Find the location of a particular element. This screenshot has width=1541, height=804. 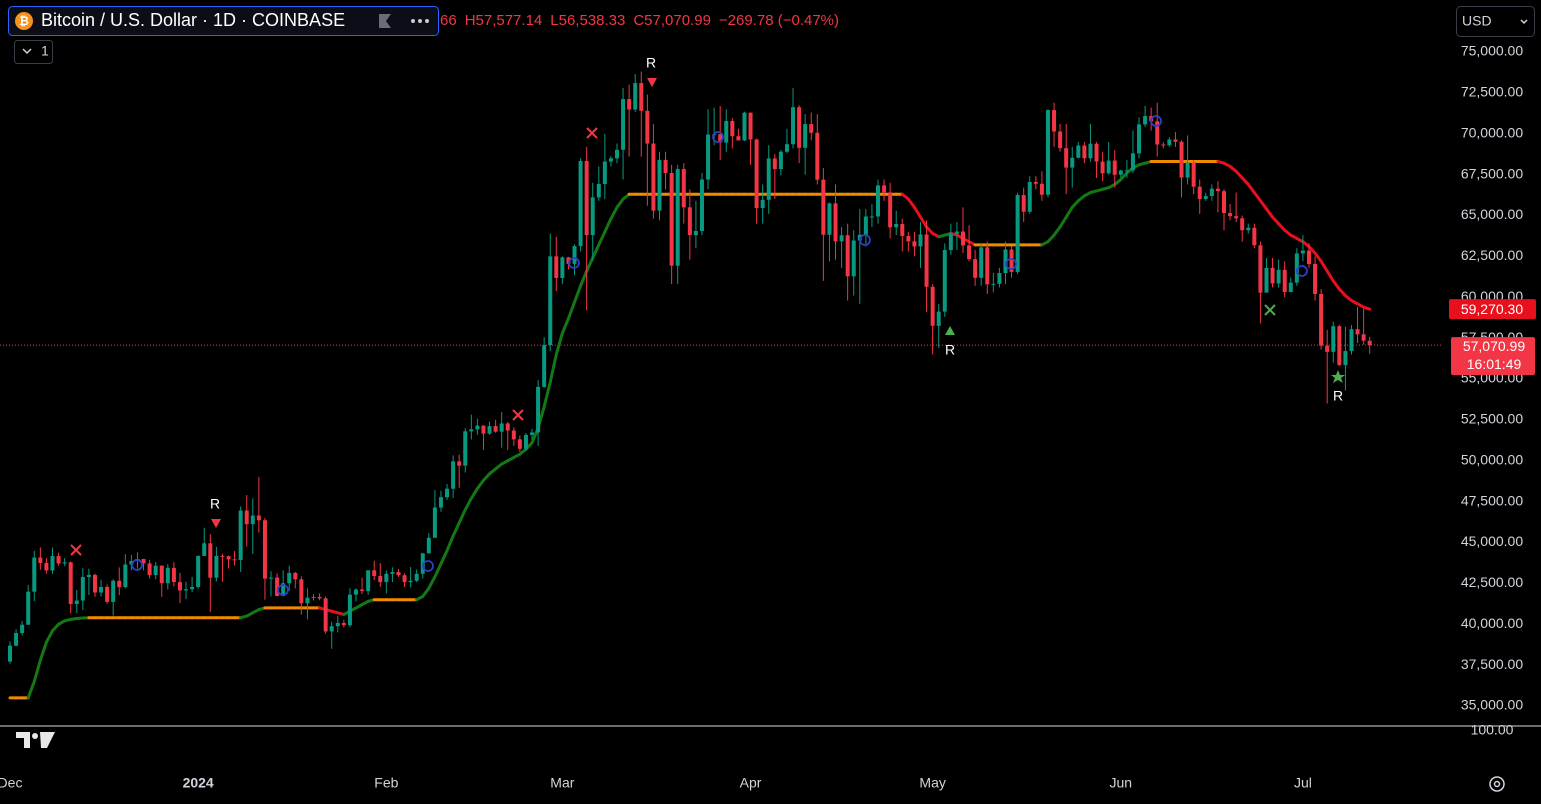

y-tick-label: 62,500.00 is located at coordinates (1492, 255).